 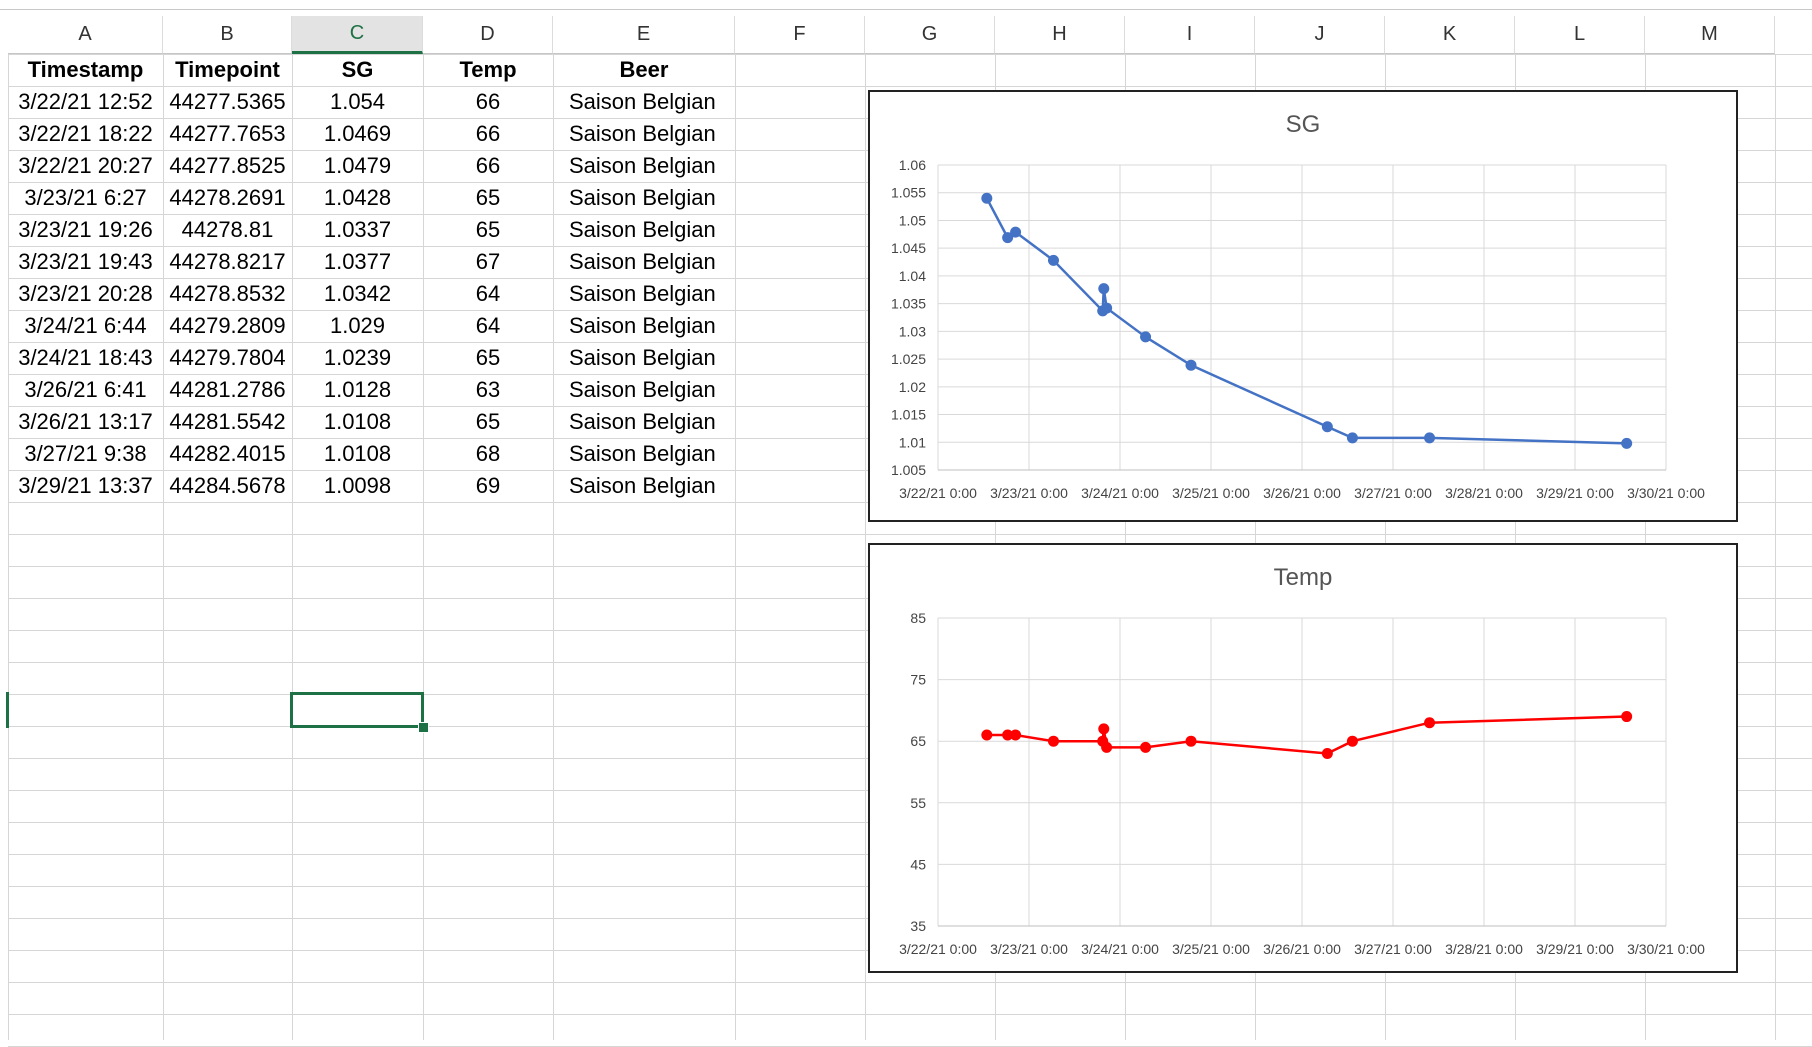 What do you see at coordinates (357, 293) in the screenshot?
I see `table-cell: 1.0342` at bounding box center [357, 293].